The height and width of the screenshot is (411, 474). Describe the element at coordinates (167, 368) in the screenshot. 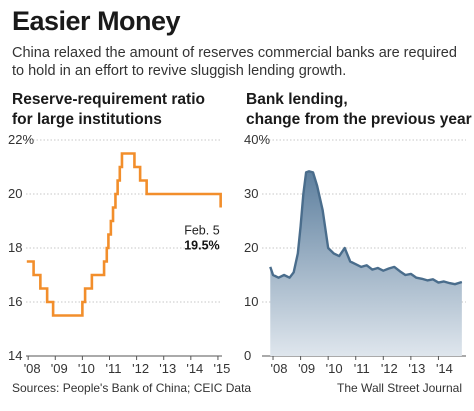

I see `rrr-x-tick-label: '13` at that location.